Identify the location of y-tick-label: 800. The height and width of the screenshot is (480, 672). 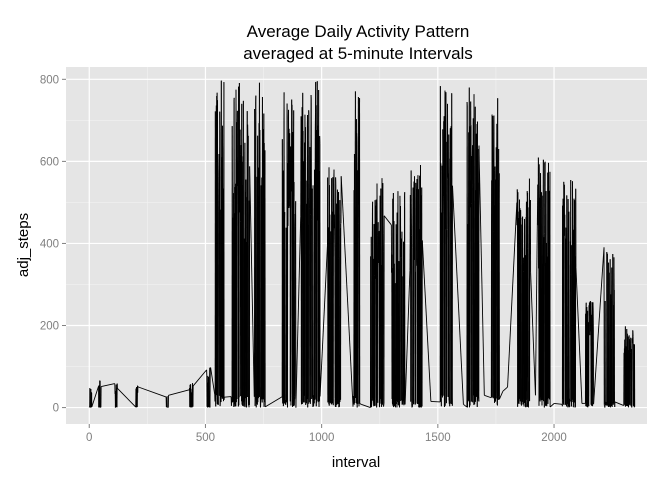
(49, 80).